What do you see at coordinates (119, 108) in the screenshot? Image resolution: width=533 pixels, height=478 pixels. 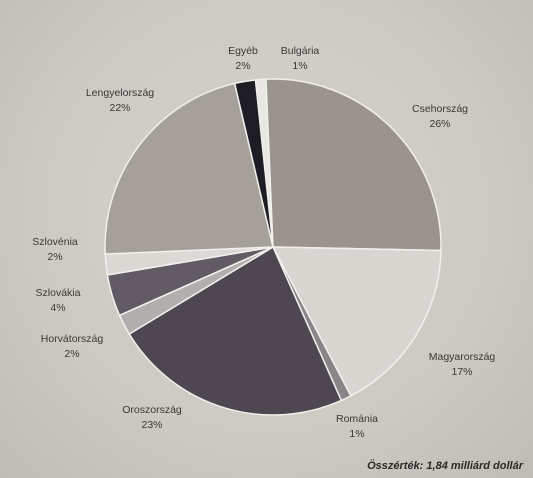 I see `slice-value-label-8: 22%` at bounding box center [119, 108].